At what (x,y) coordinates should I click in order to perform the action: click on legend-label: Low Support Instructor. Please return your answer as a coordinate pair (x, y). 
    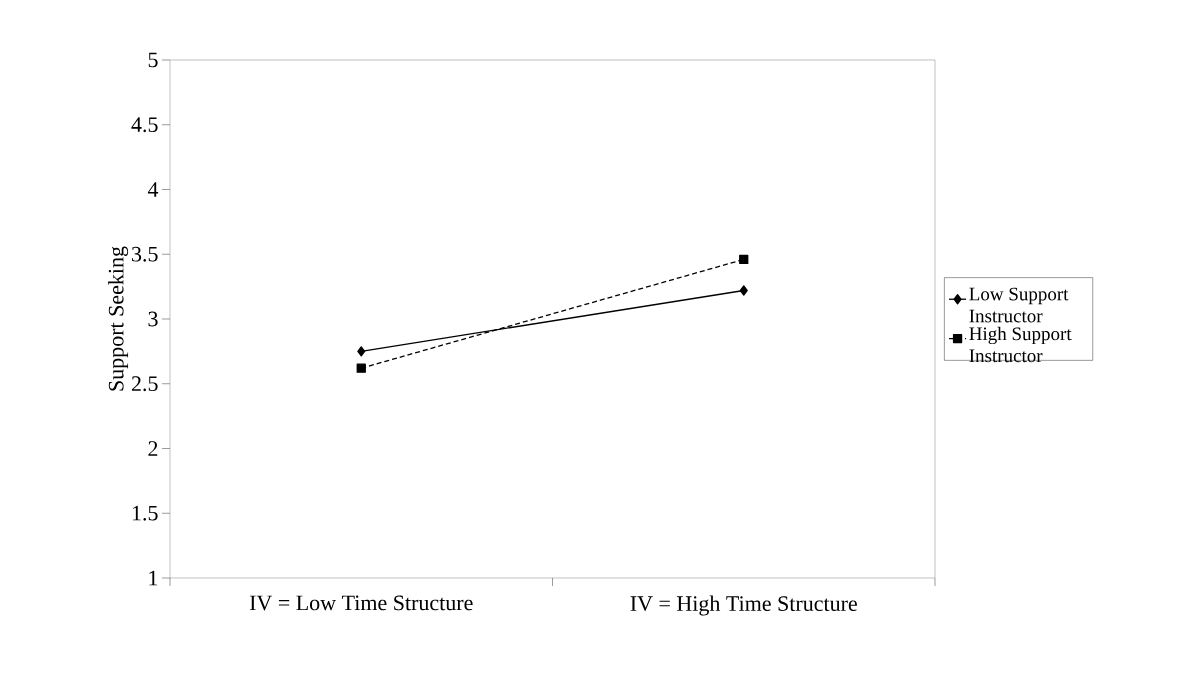
    Looking at the image, I should click on (1019, 305).